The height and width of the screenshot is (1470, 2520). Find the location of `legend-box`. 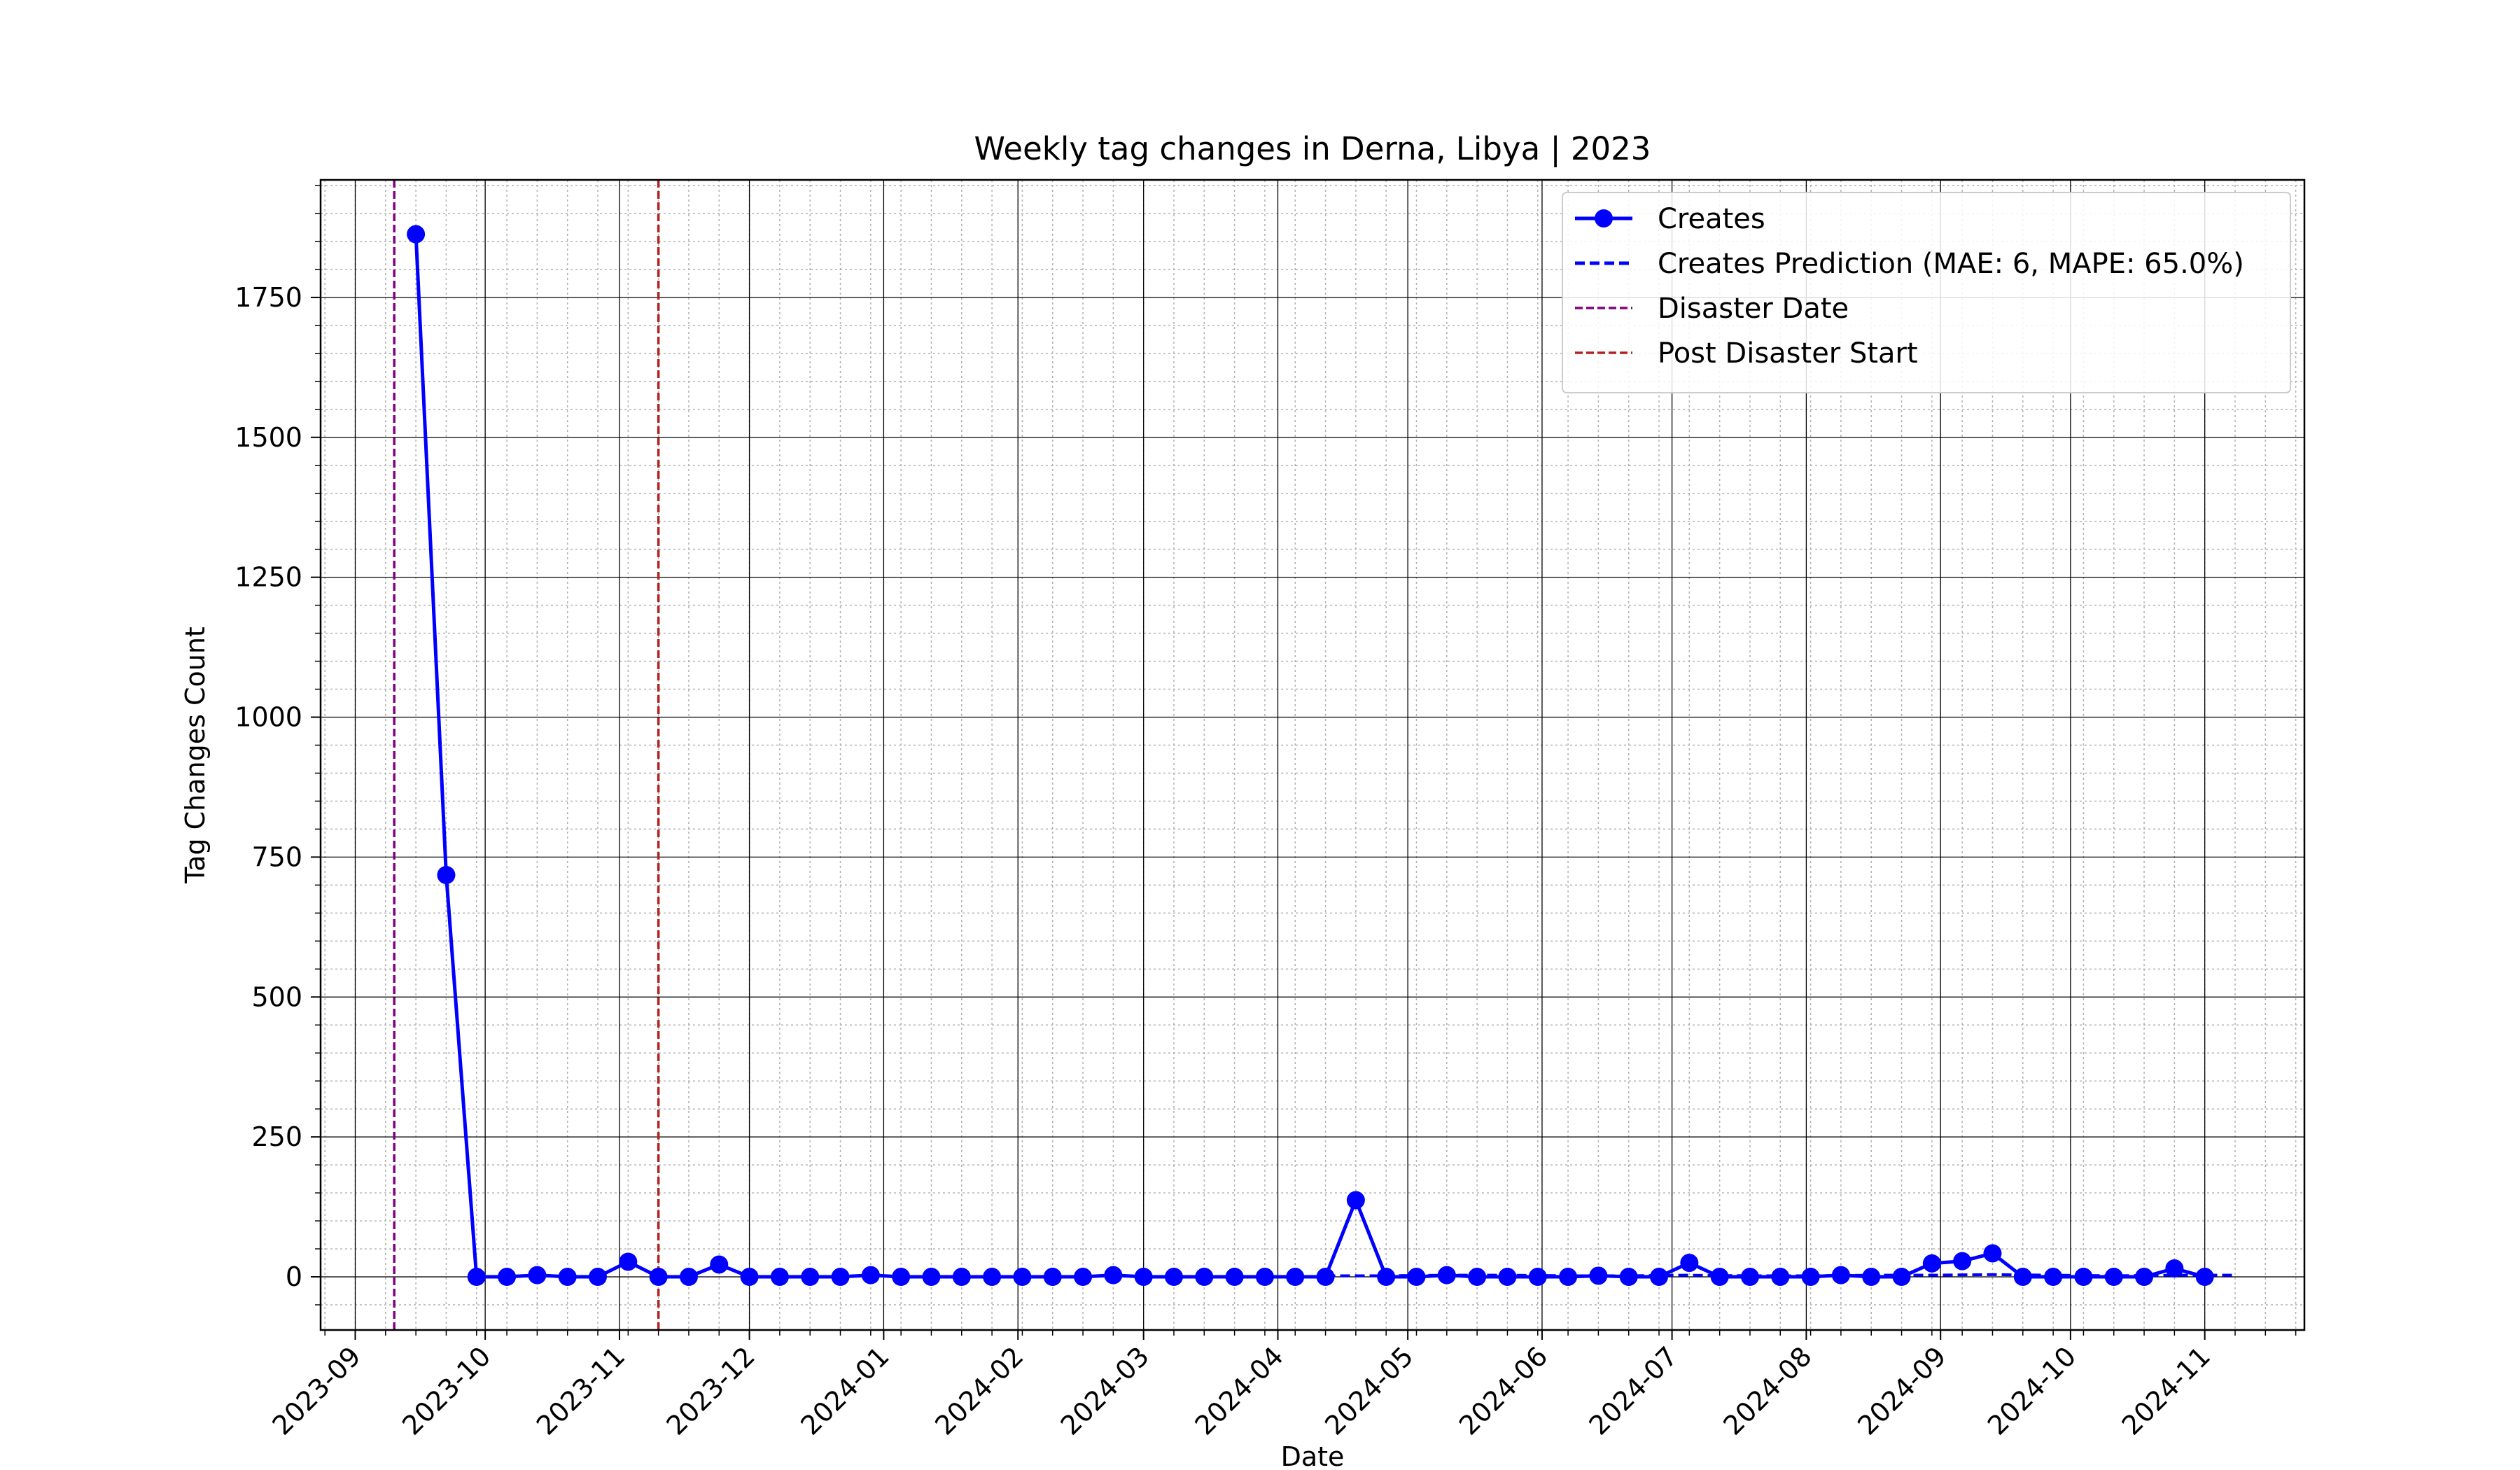

legend-box is located at coordinates (1926, 292).